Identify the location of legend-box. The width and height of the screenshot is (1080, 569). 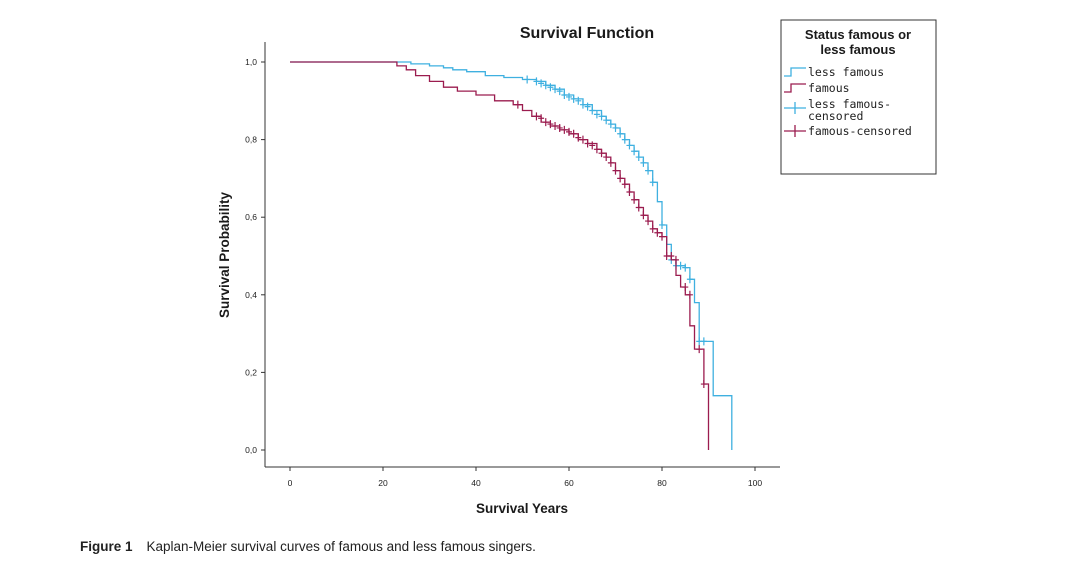
(858, 97).